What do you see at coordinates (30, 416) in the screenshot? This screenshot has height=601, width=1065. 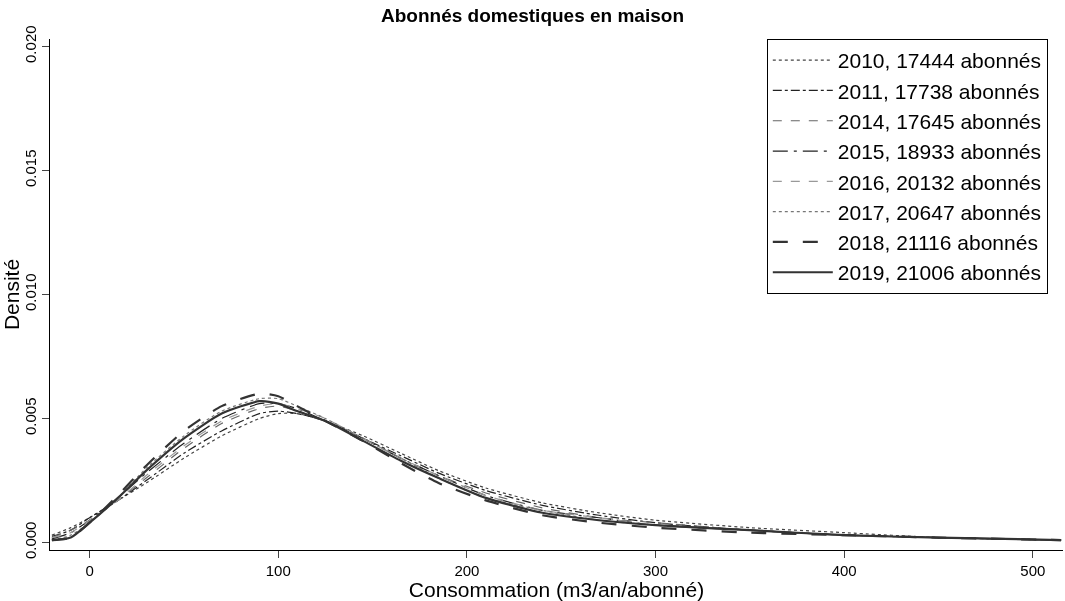 I see `y-tick-label: 0.005` at bounding box center [30, 416].